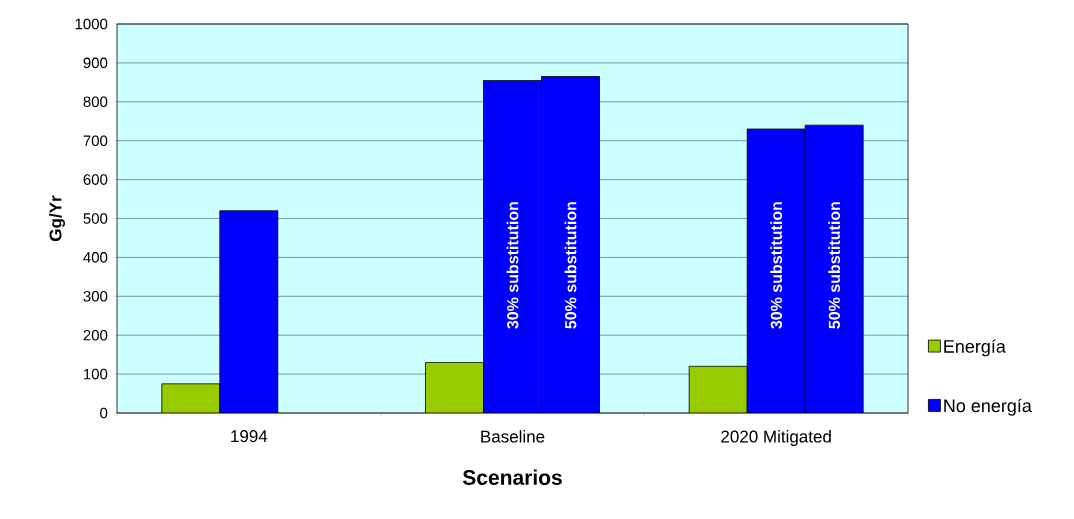 This screenshot has height=519, width=1074. I want to click on legend-label: Energía, so click(975, 348).